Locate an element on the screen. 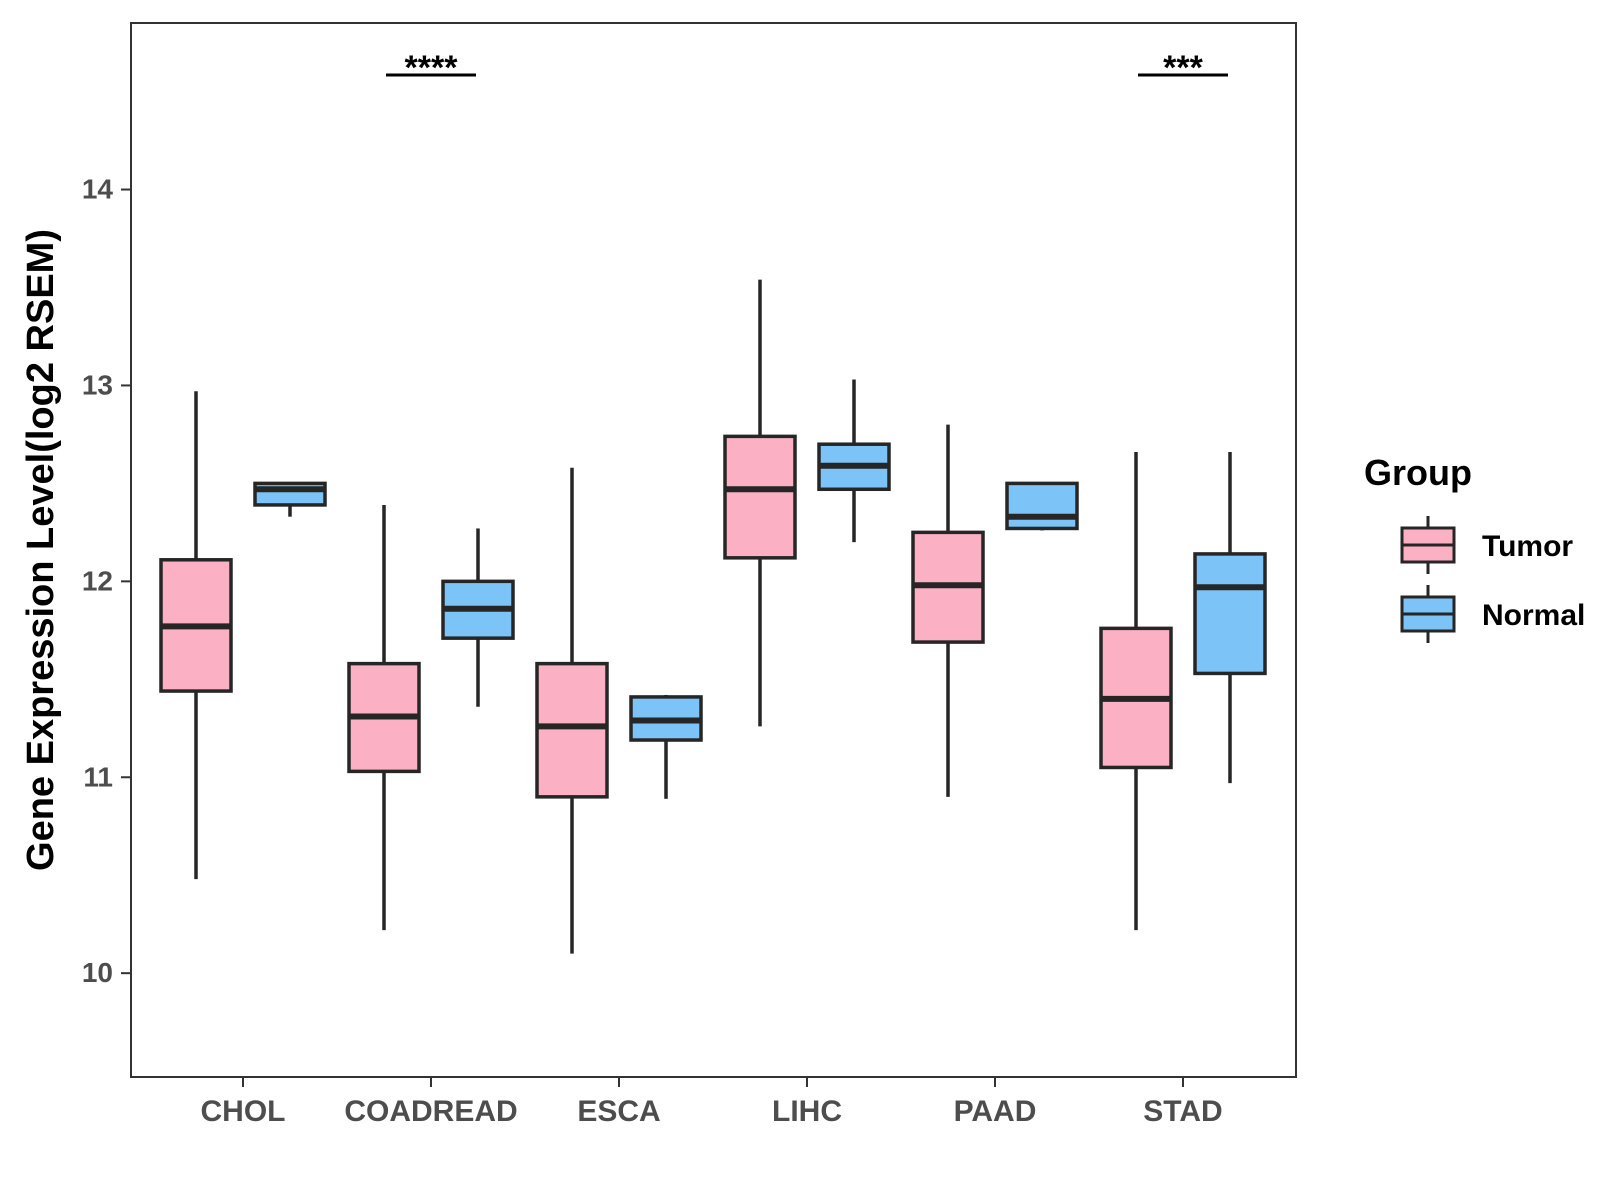  box-coadread-normal is located at coordinates (478, 617).